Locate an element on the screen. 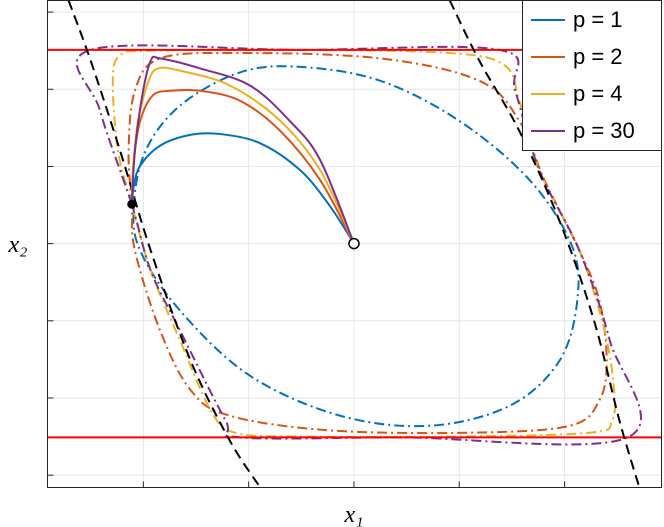 This screenshot has height=527, width=664. start-marker is located at coordinates (354, 243).